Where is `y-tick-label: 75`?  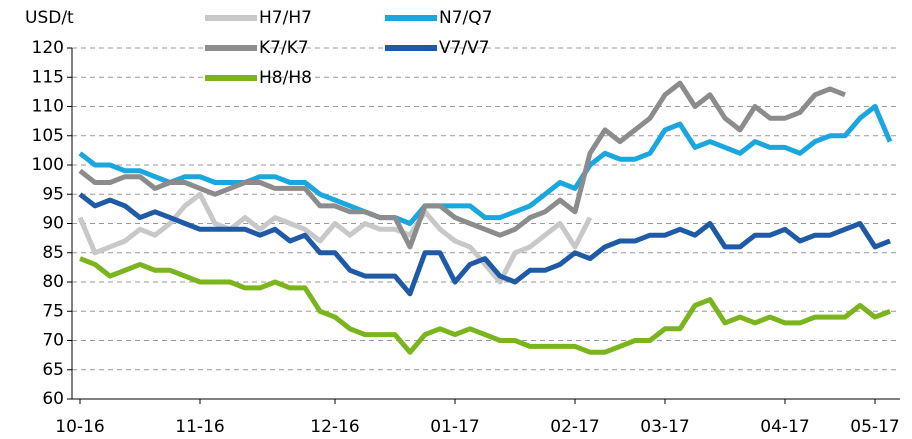
y-tick-label: 75 is located at coordinates (53, 311).